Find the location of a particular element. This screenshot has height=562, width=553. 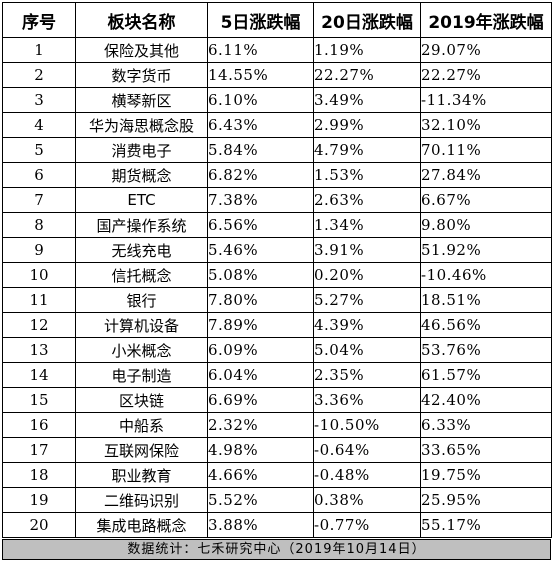

change-20day: -0.48% is located at coordinates (367, 475).